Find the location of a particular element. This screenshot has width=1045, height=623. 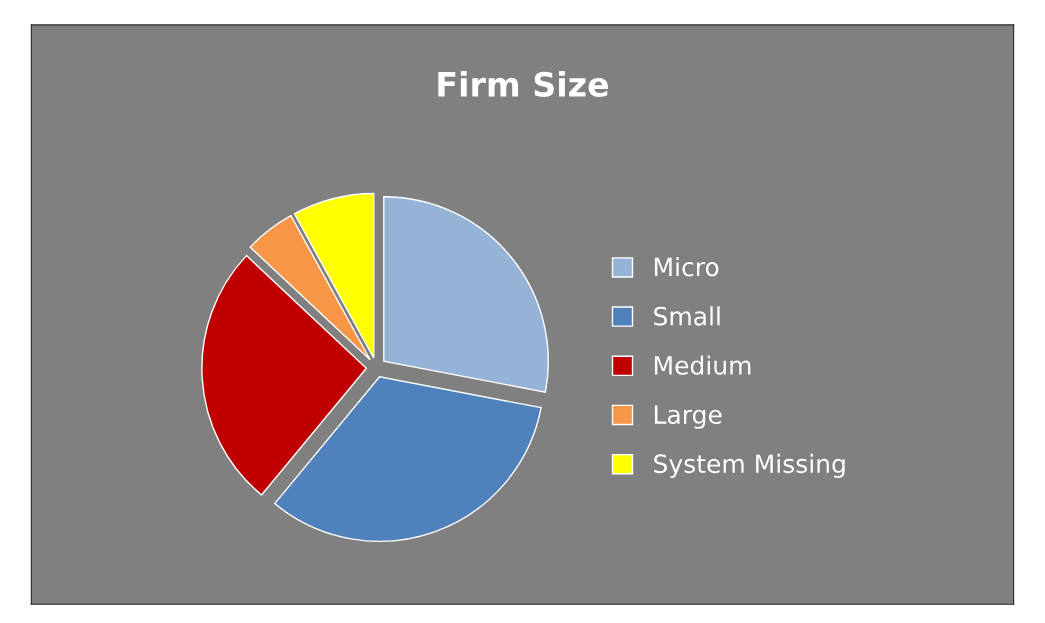

legend-label: Medium is located at coordinates (702, 365).